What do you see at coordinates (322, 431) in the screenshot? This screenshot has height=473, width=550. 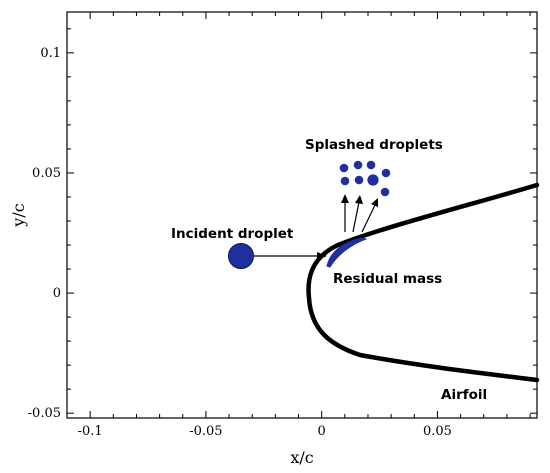 I see `x-tick-label: 0` at bounding box center [322, 431].